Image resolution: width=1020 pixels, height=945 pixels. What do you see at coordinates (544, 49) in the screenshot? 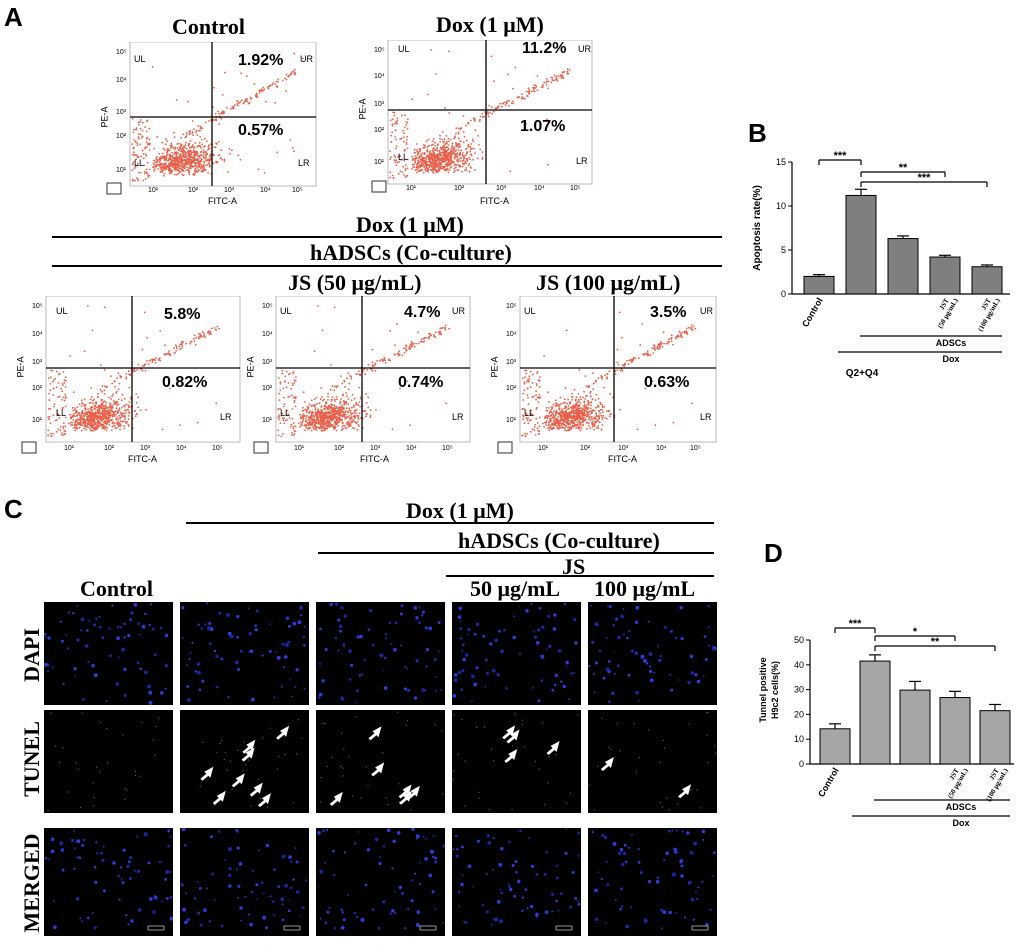
I see `pct-ur: 11.2%` at bounding box center [544, 49].